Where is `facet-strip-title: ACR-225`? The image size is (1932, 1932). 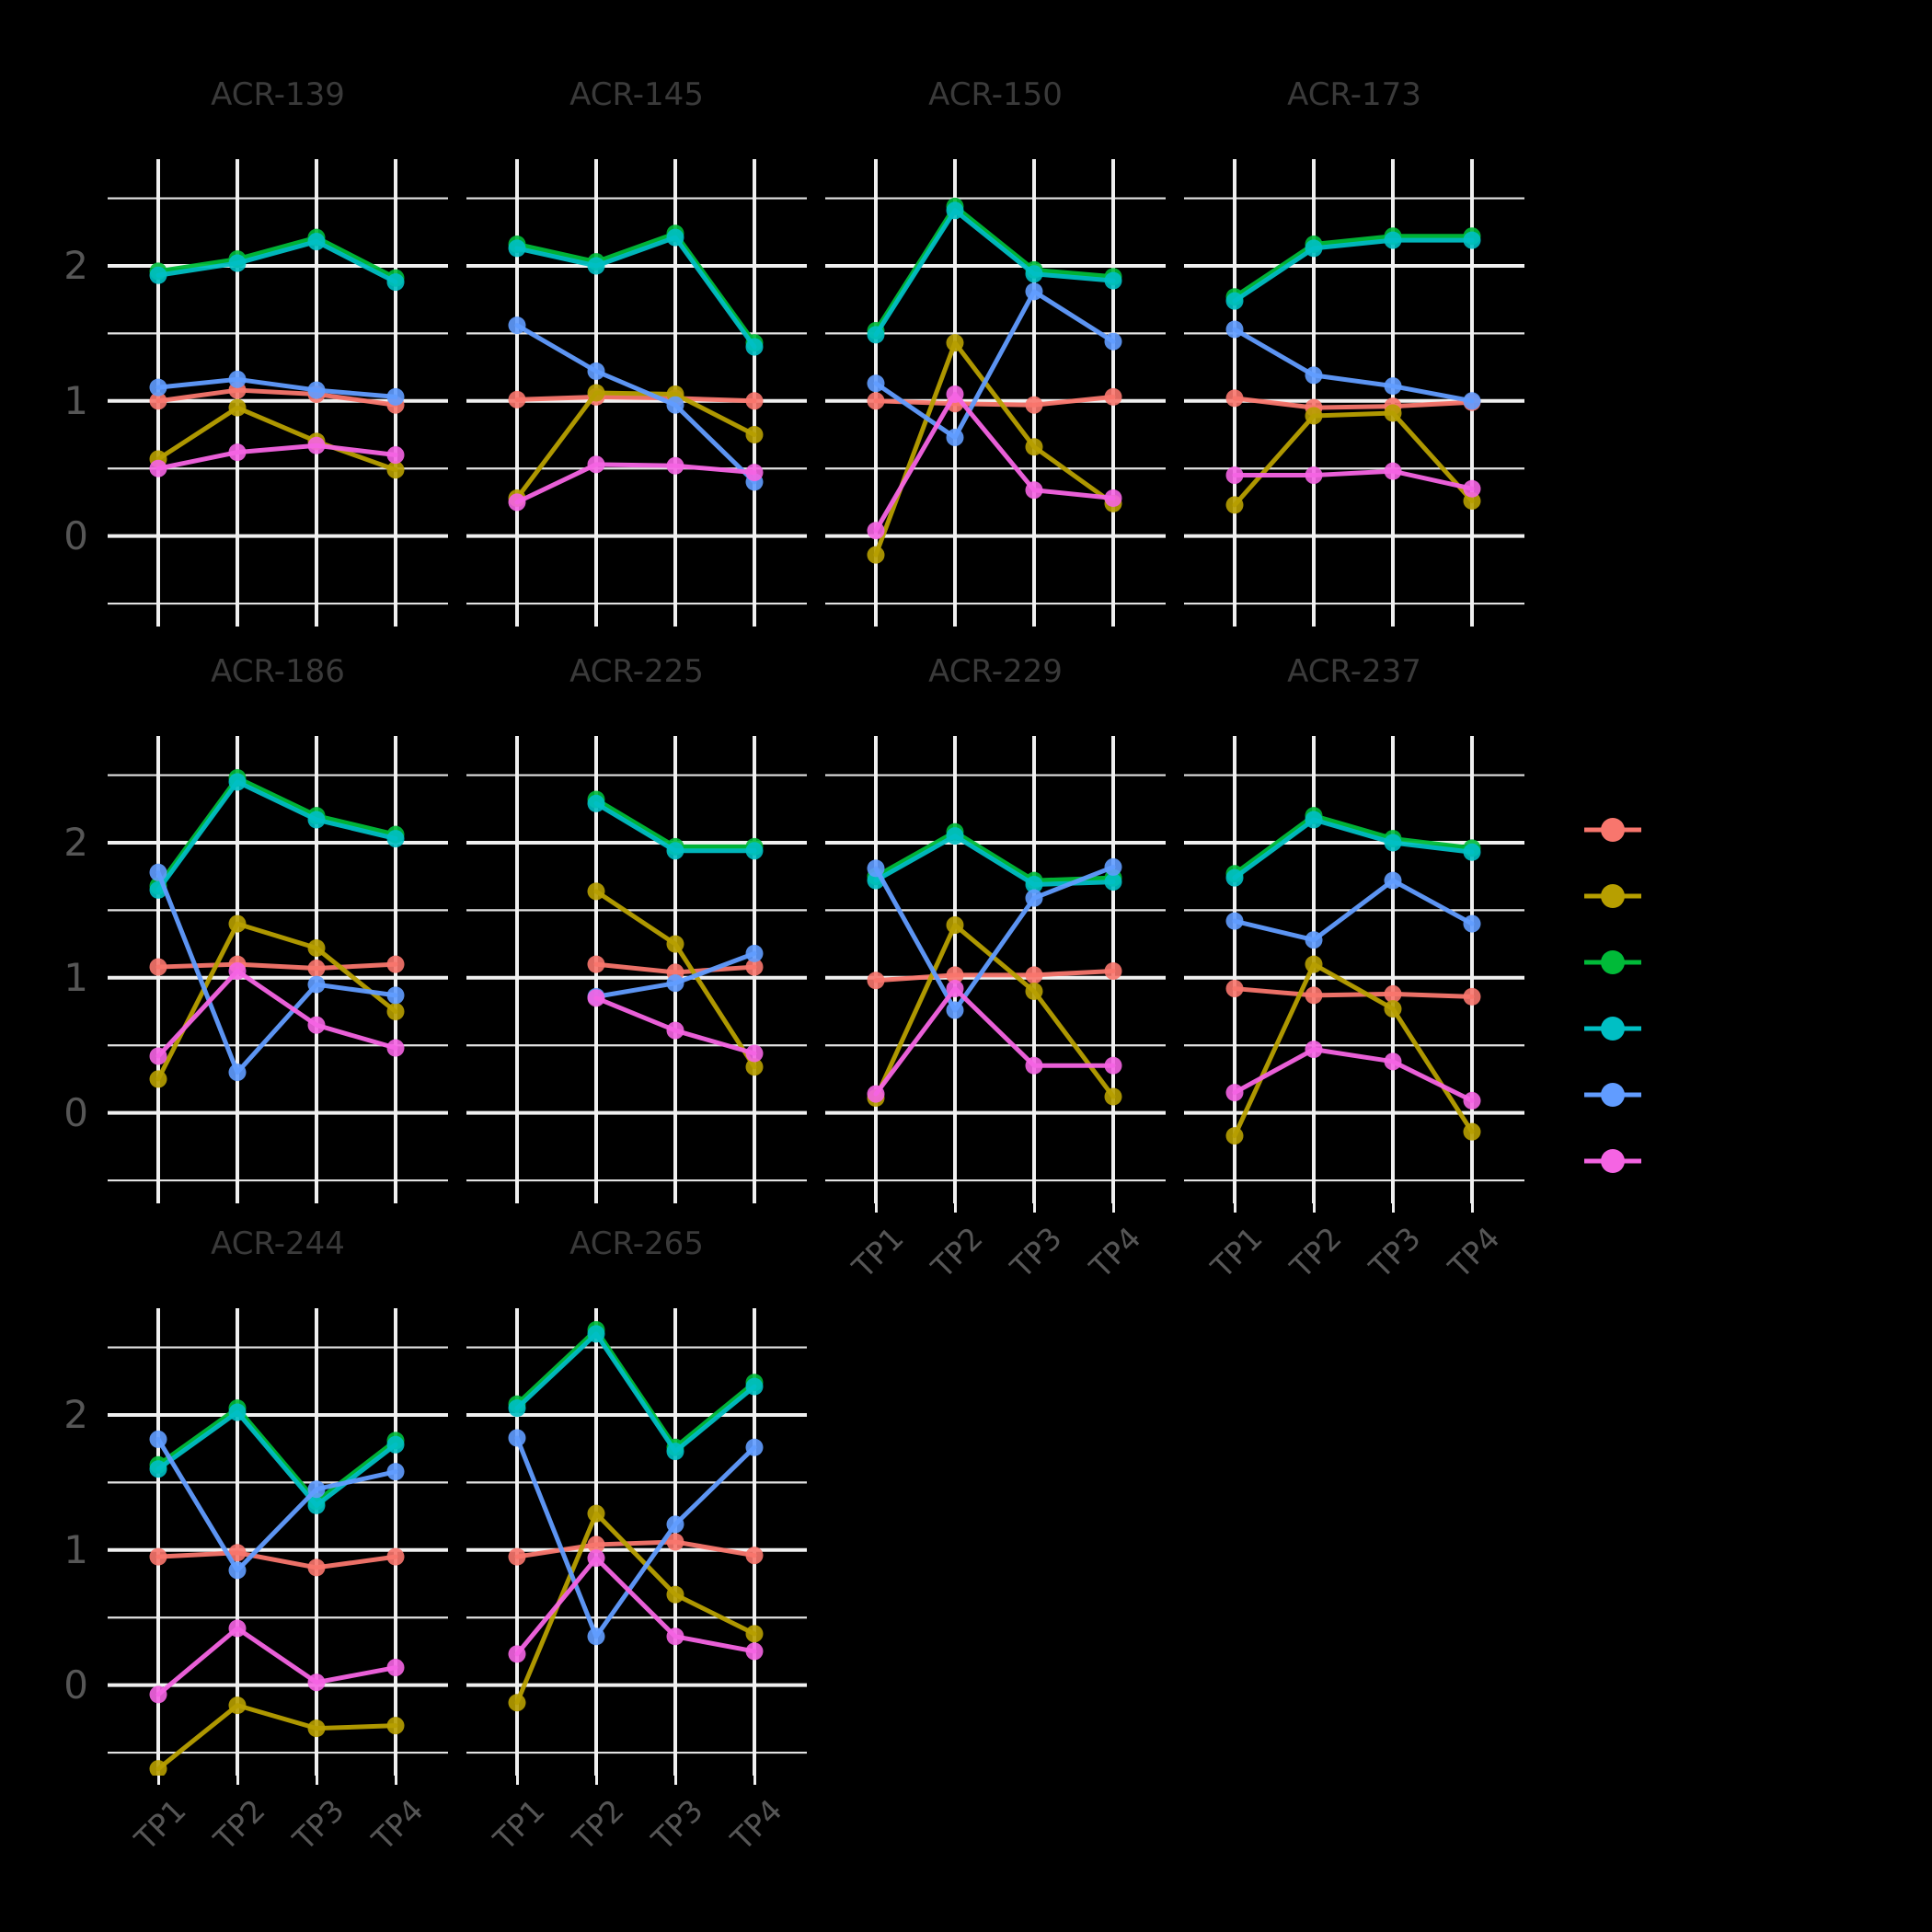
facet-strip-title: ACR-225 is located at coordinates (636, 671).